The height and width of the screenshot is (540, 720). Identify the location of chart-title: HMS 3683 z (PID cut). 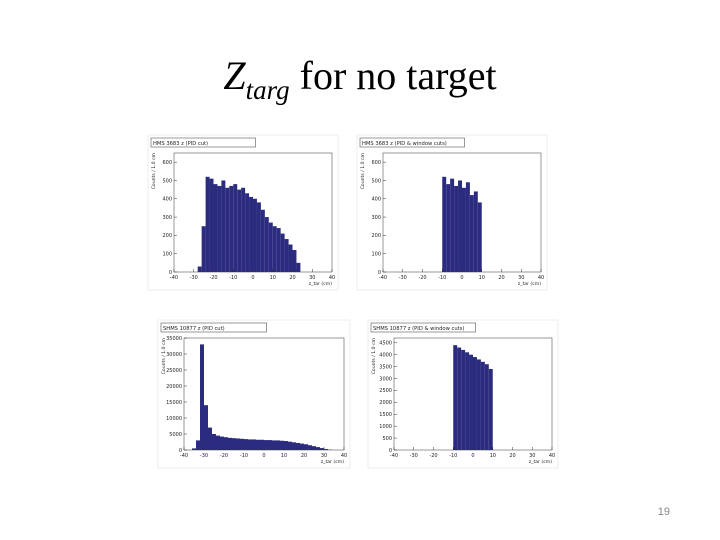
(180, 144).